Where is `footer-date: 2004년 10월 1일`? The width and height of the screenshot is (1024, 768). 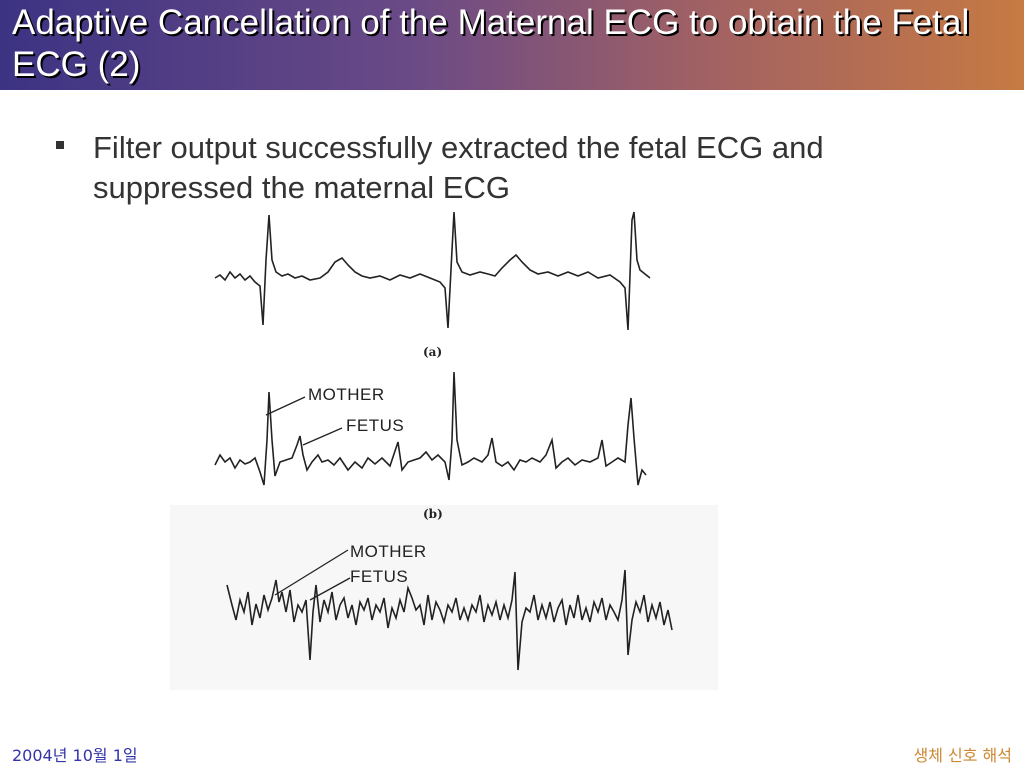 footer-date: 2004년 10월 1일 is located at coordinates (75, 755).